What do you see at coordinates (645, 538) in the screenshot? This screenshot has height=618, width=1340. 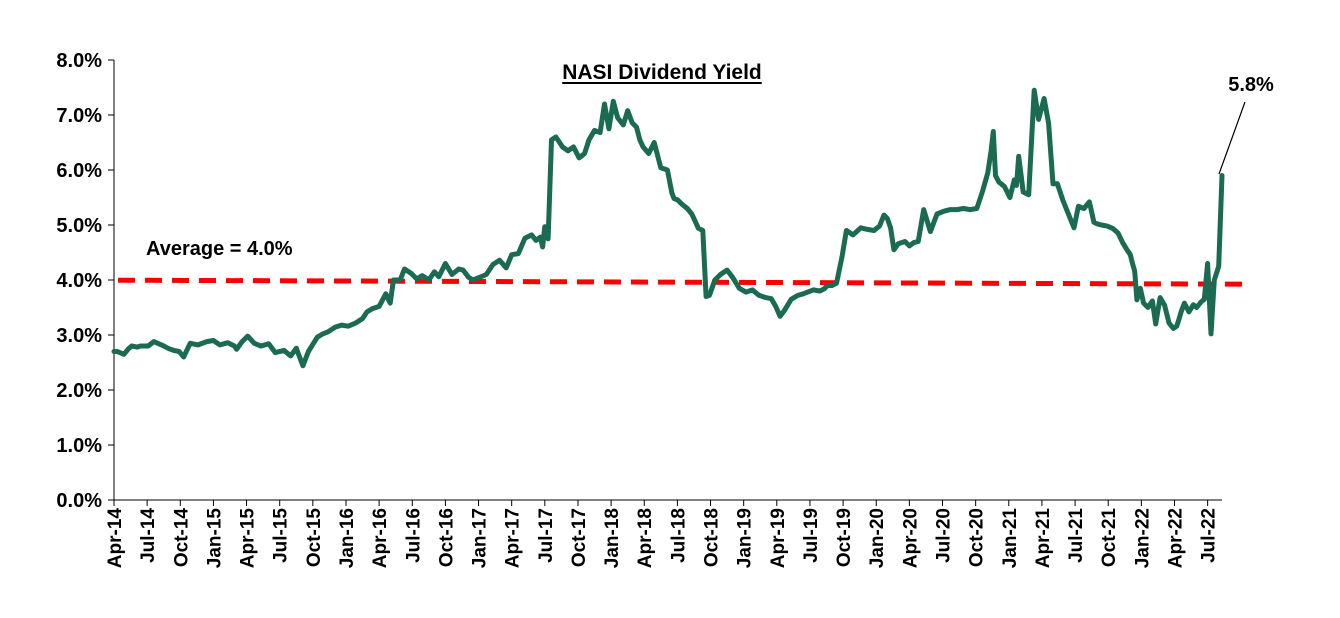 I see `x-tick-label: Apr-18` at bounding box center [645, 538].